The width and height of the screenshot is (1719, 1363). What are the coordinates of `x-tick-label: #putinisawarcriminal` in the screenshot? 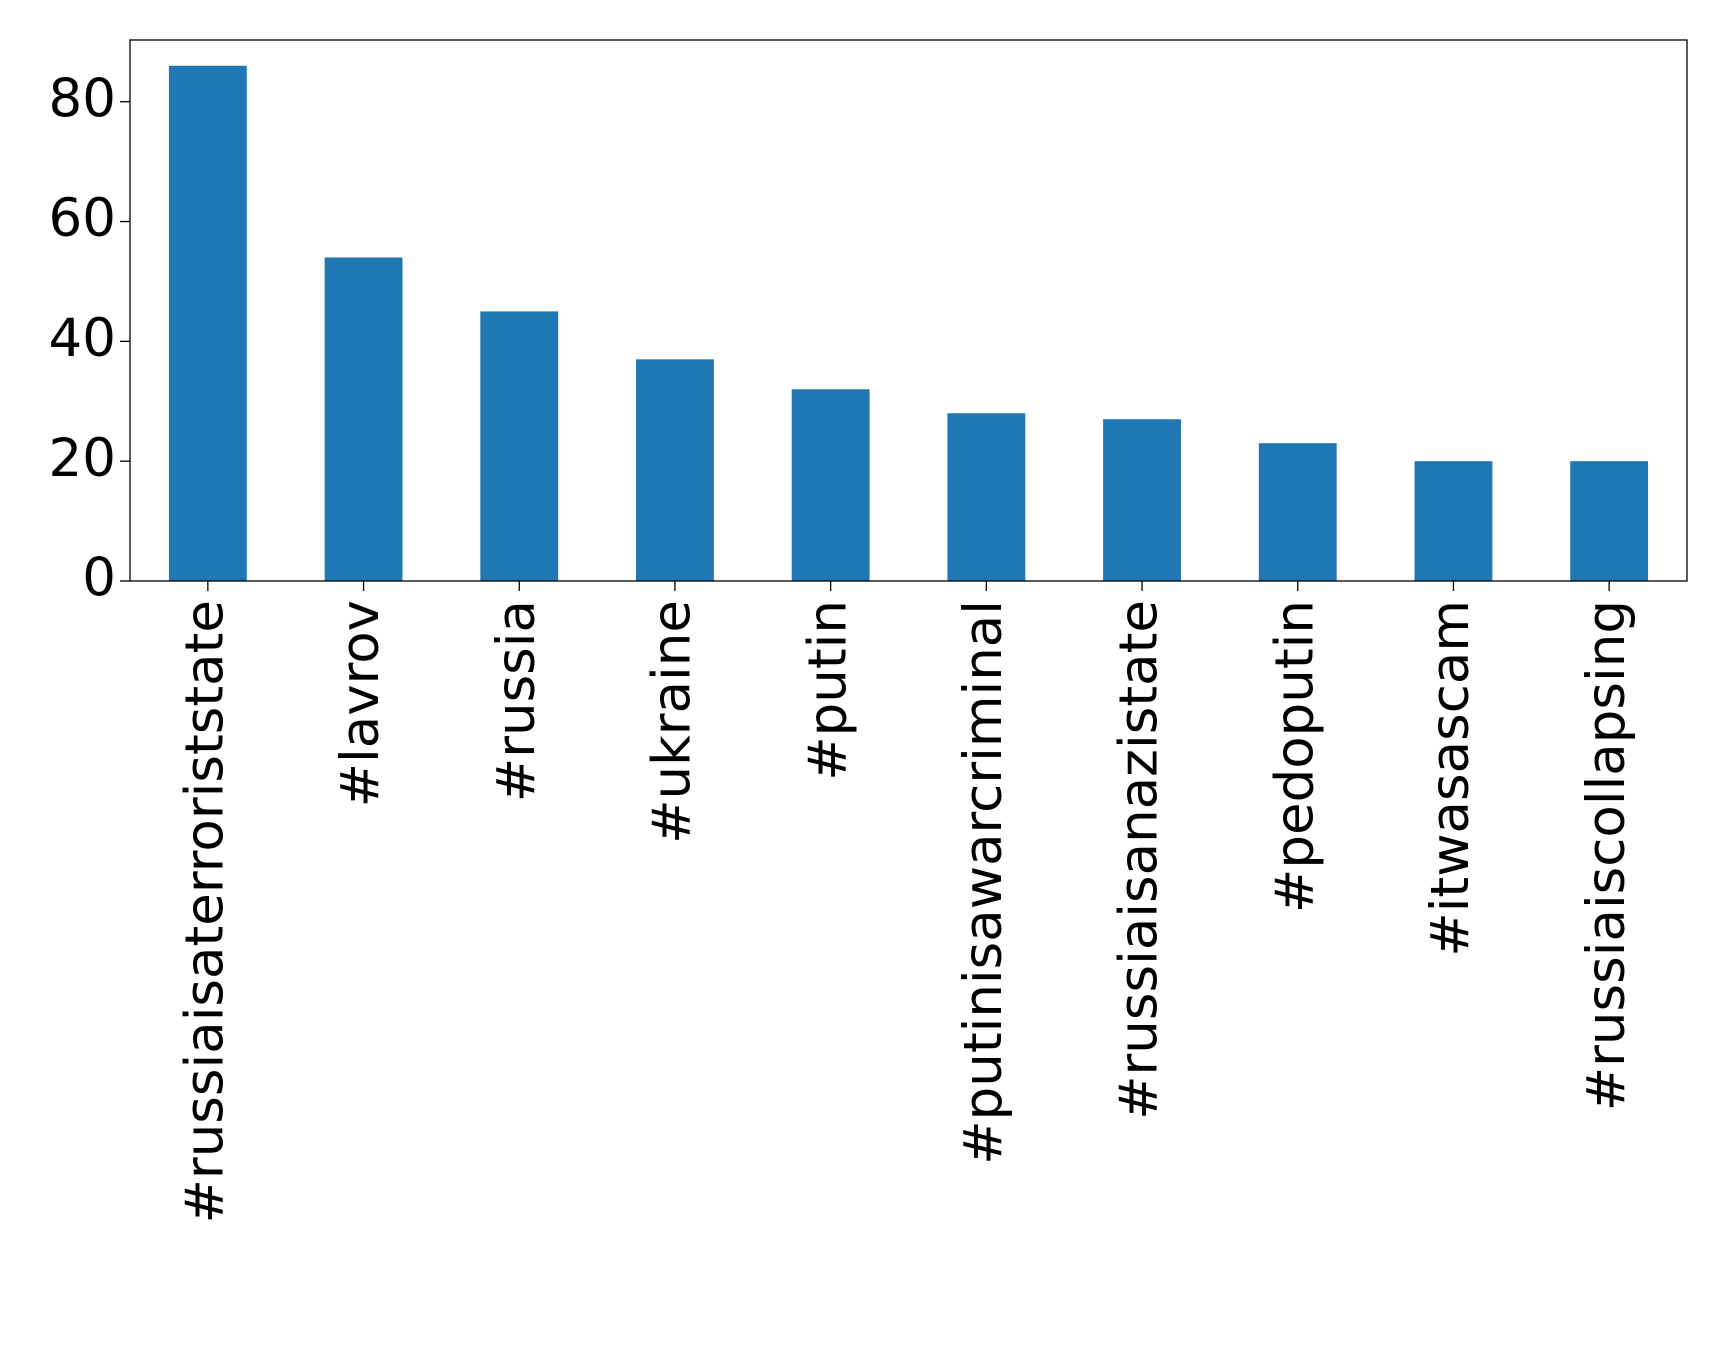 It's located at (983, 882).